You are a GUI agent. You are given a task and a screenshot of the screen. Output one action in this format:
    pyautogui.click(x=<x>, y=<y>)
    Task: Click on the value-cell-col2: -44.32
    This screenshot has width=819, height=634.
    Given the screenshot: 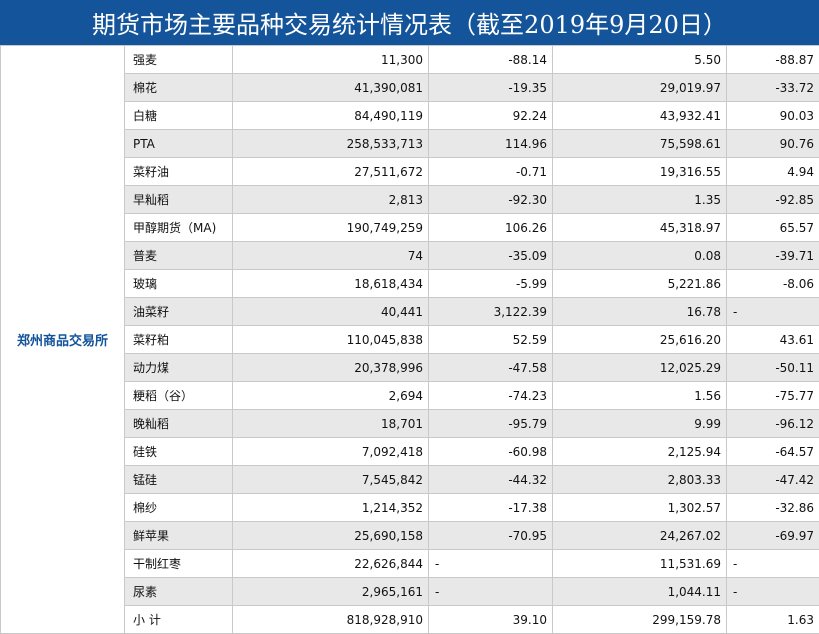 What is the action you would take?
    pyautogui.click(x=491, y=480)
    